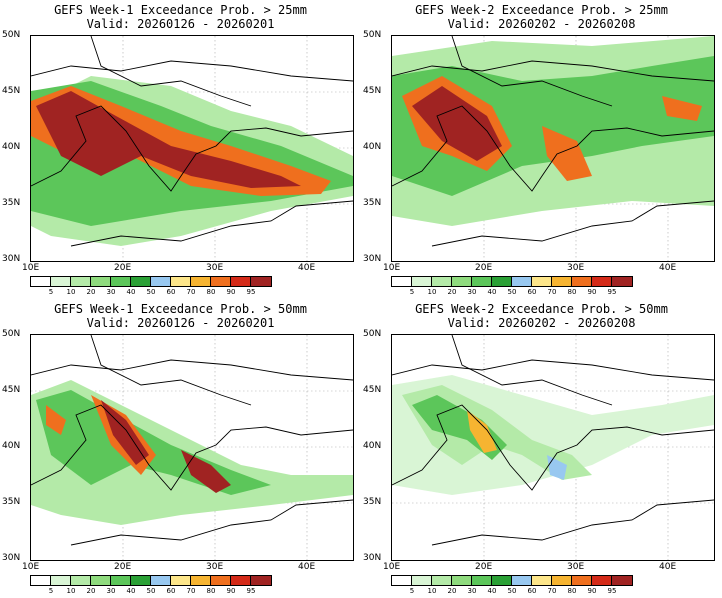  What do you see at coordinates (180, 323) in the screenshot?
I see `panel-valid-dates: Valid: 20260126 - 20260201` at bounding box center [180, 323].